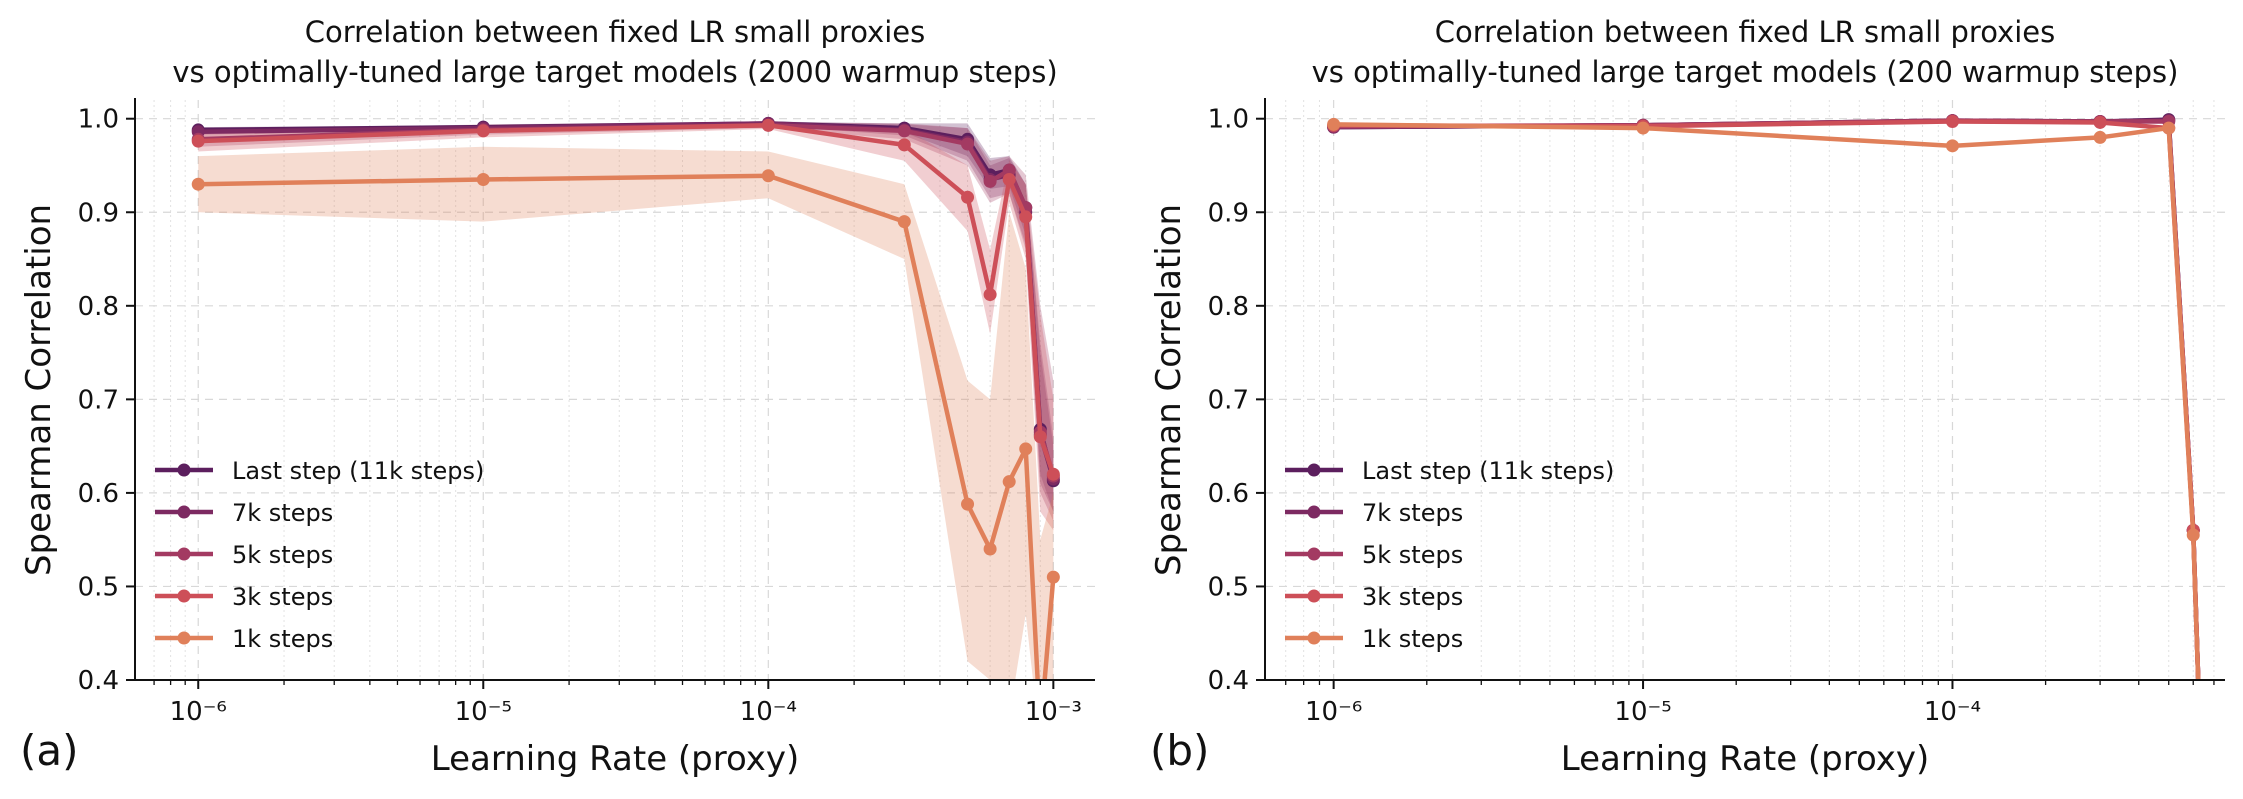 The image size is (2243, 799). What do you see at coordinates (282, 555) in the screenshot?
I see `legend-label: 5k steps` at bounding box center [282, 555].